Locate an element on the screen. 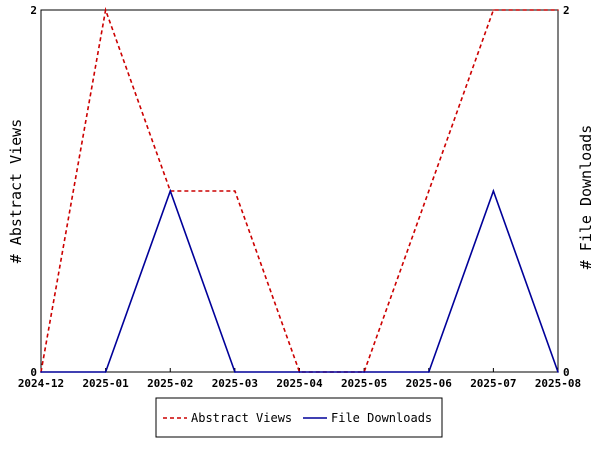 The width and height of the screenshot is (600, 450). x-tick-label-7: 2025-07 is located at coordinates (493, 383).